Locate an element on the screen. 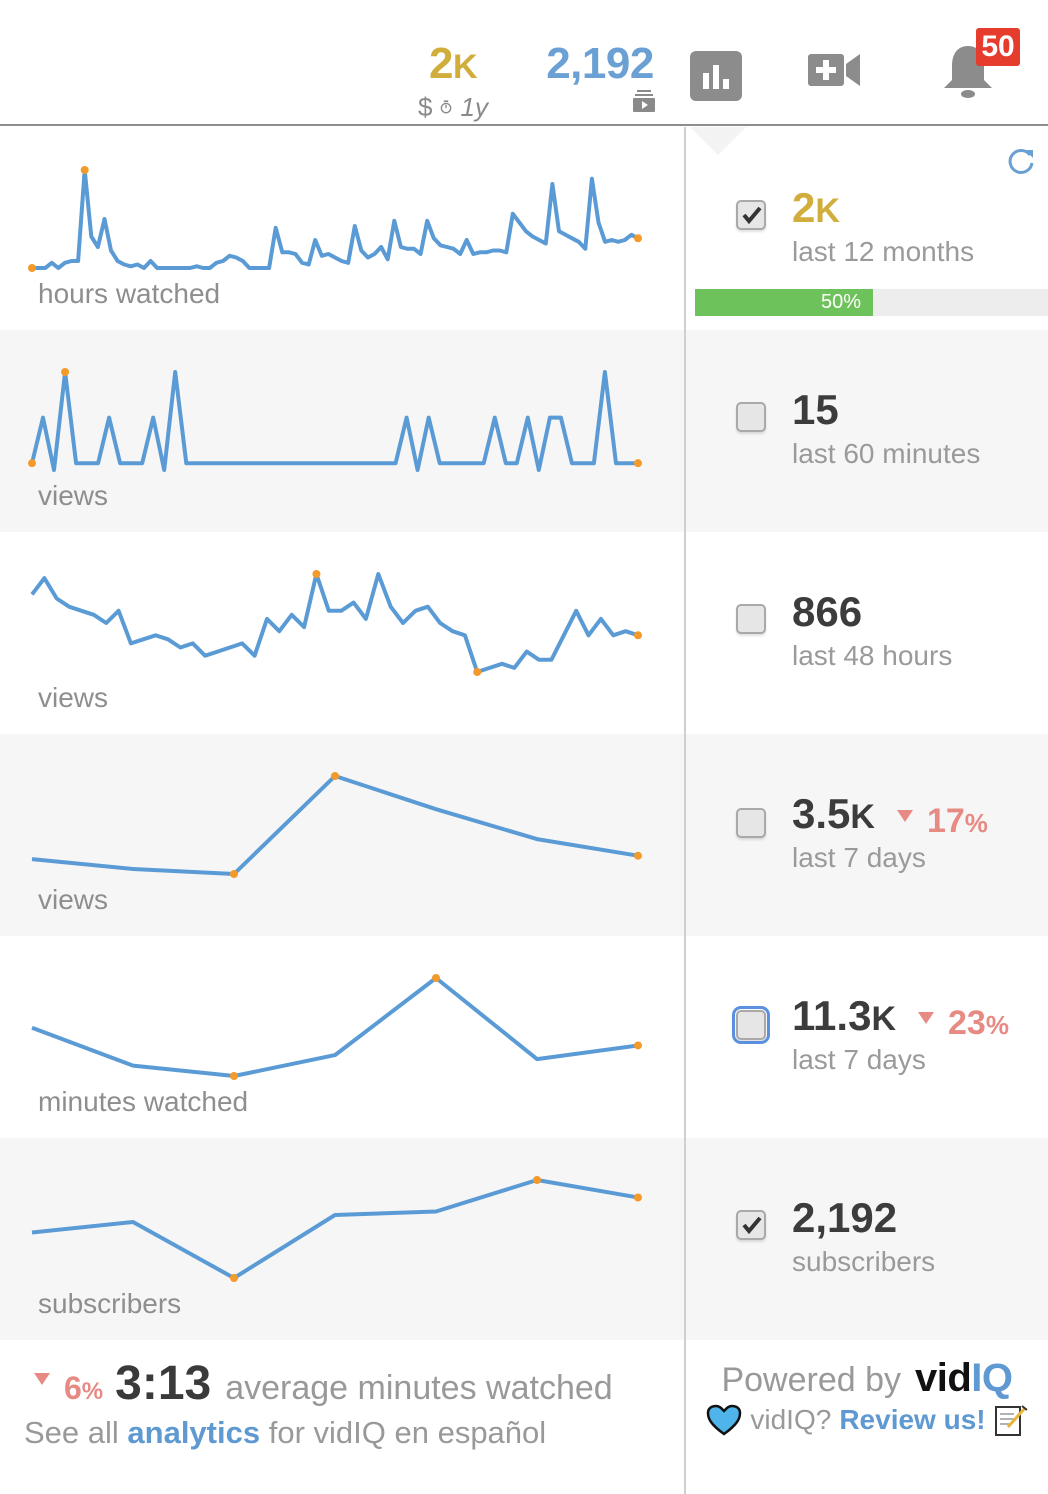 The width and height of the screenshot is (1048, 1494). add-video-icon is located at coordinates (835, 70).